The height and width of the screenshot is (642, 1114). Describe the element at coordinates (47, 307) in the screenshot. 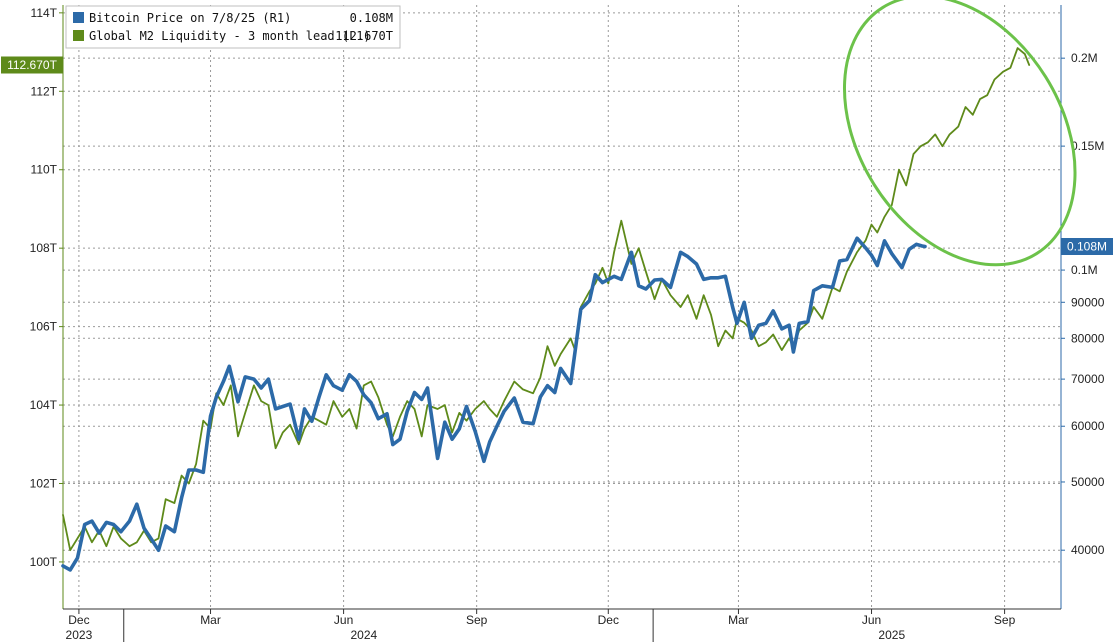

I see `left-axis: 100T 102T 104T 106T 108T 110T 112T 114T` at that location.